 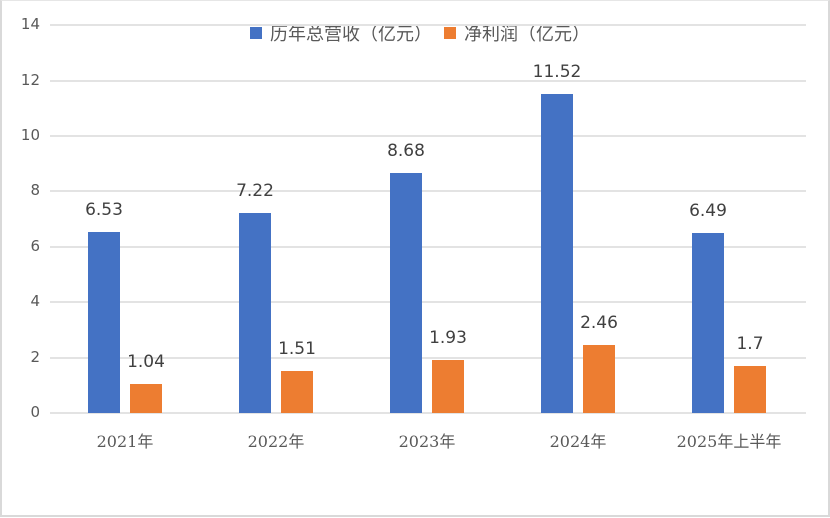 I want to click on y-tick-label: 0, so click(x=35, y=412).